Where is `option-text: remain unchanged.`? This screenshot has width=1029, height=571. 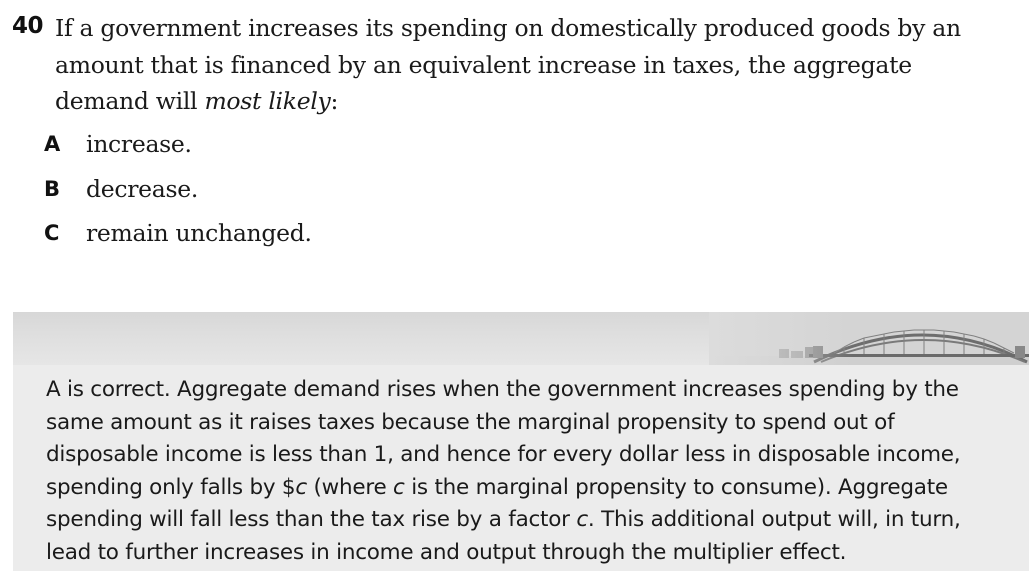 option-text: remain unchanged. is located at coordinates (199, 233).